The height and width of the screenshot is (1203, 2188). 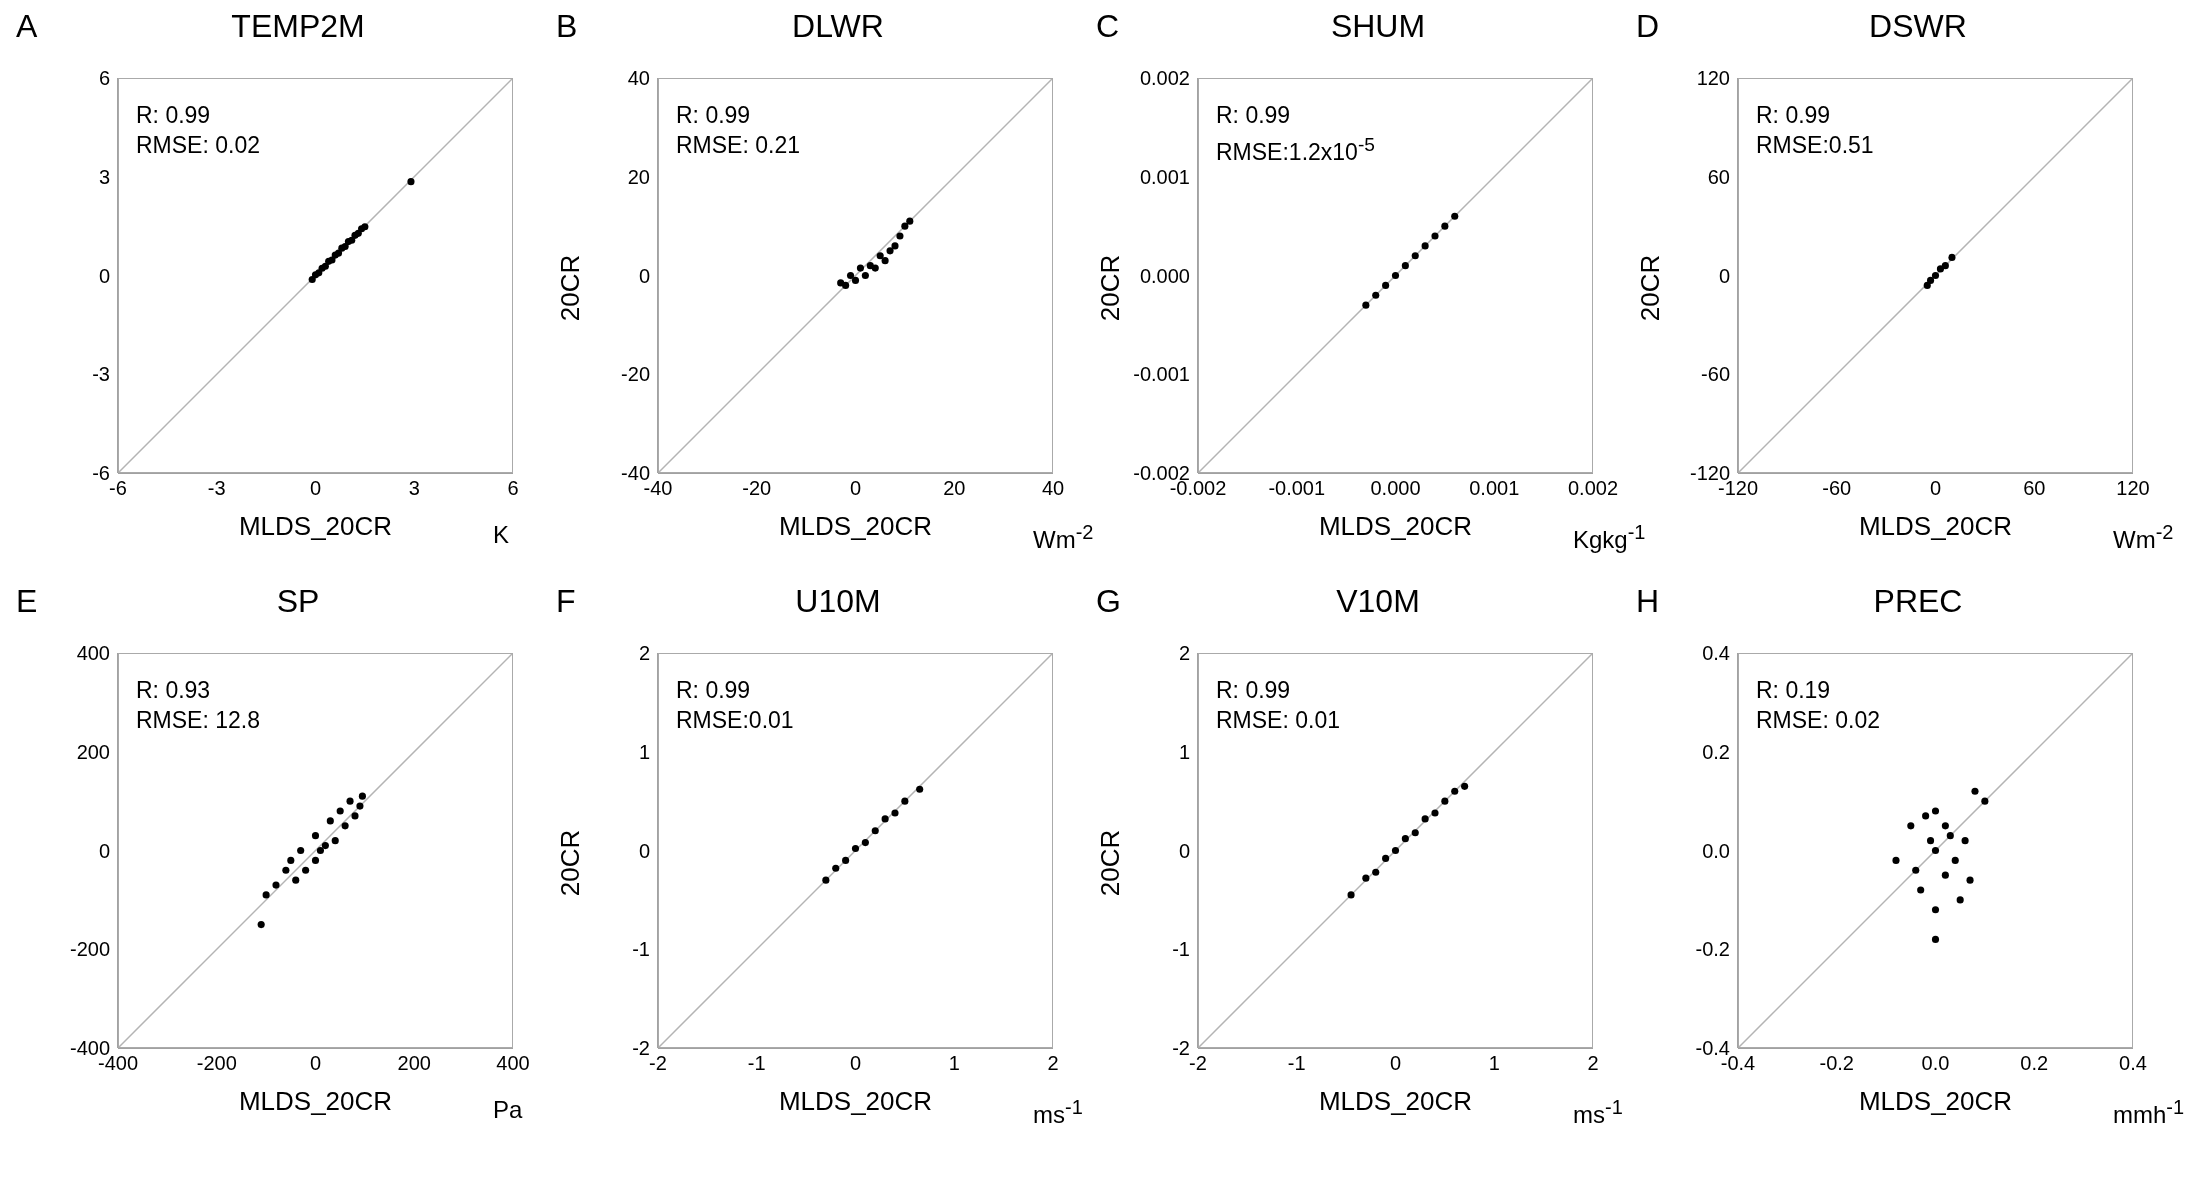 I want to click on y-tick-label: -3, so click(x=101, y=374).